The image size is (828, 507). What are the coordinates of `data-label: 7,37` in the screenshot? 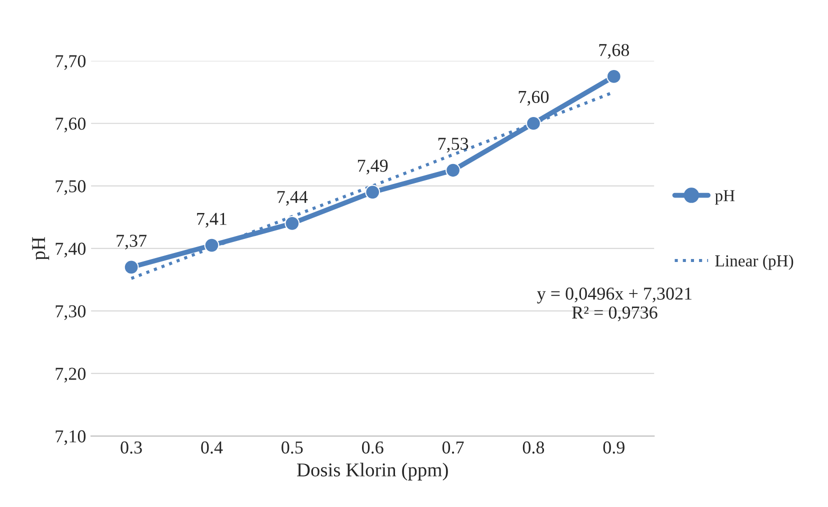 It's located at (131, 242).